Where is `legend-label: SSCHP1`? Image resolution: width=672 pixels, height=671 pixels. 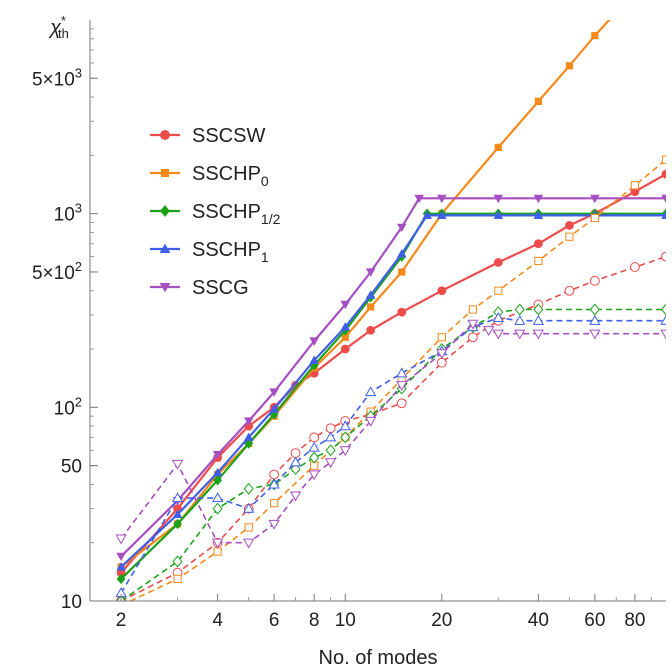 legend-label: SSCHP1 is located at coordinates (230, 252).